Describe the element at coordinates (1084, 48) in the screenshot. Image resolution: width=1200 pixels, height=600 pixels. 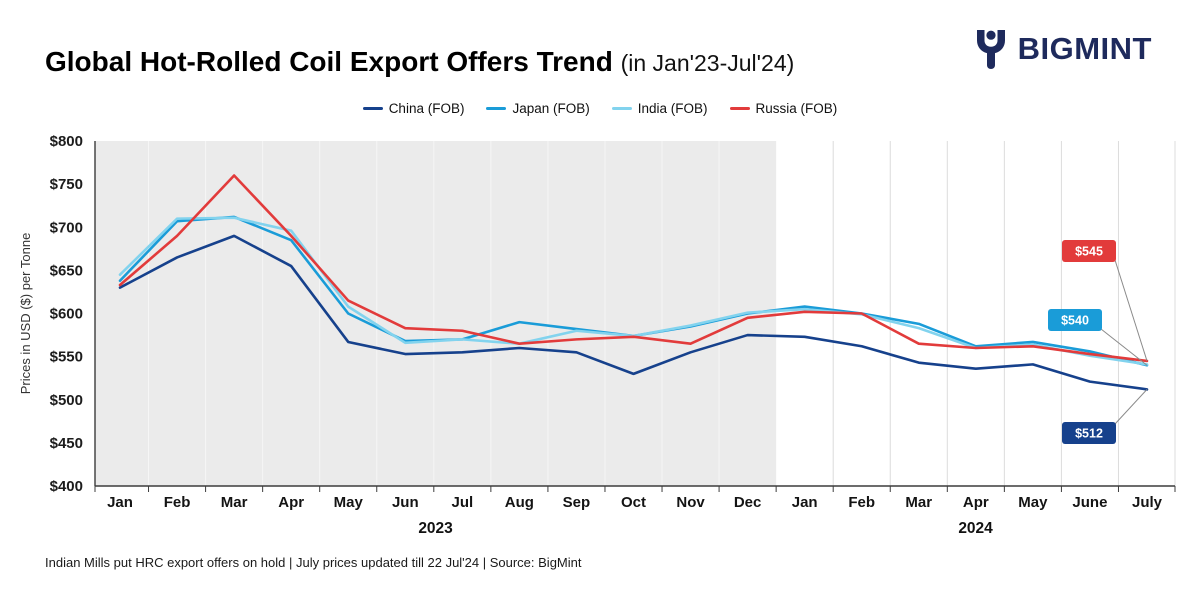
I see `brand-name: BIGMINT` at that location.